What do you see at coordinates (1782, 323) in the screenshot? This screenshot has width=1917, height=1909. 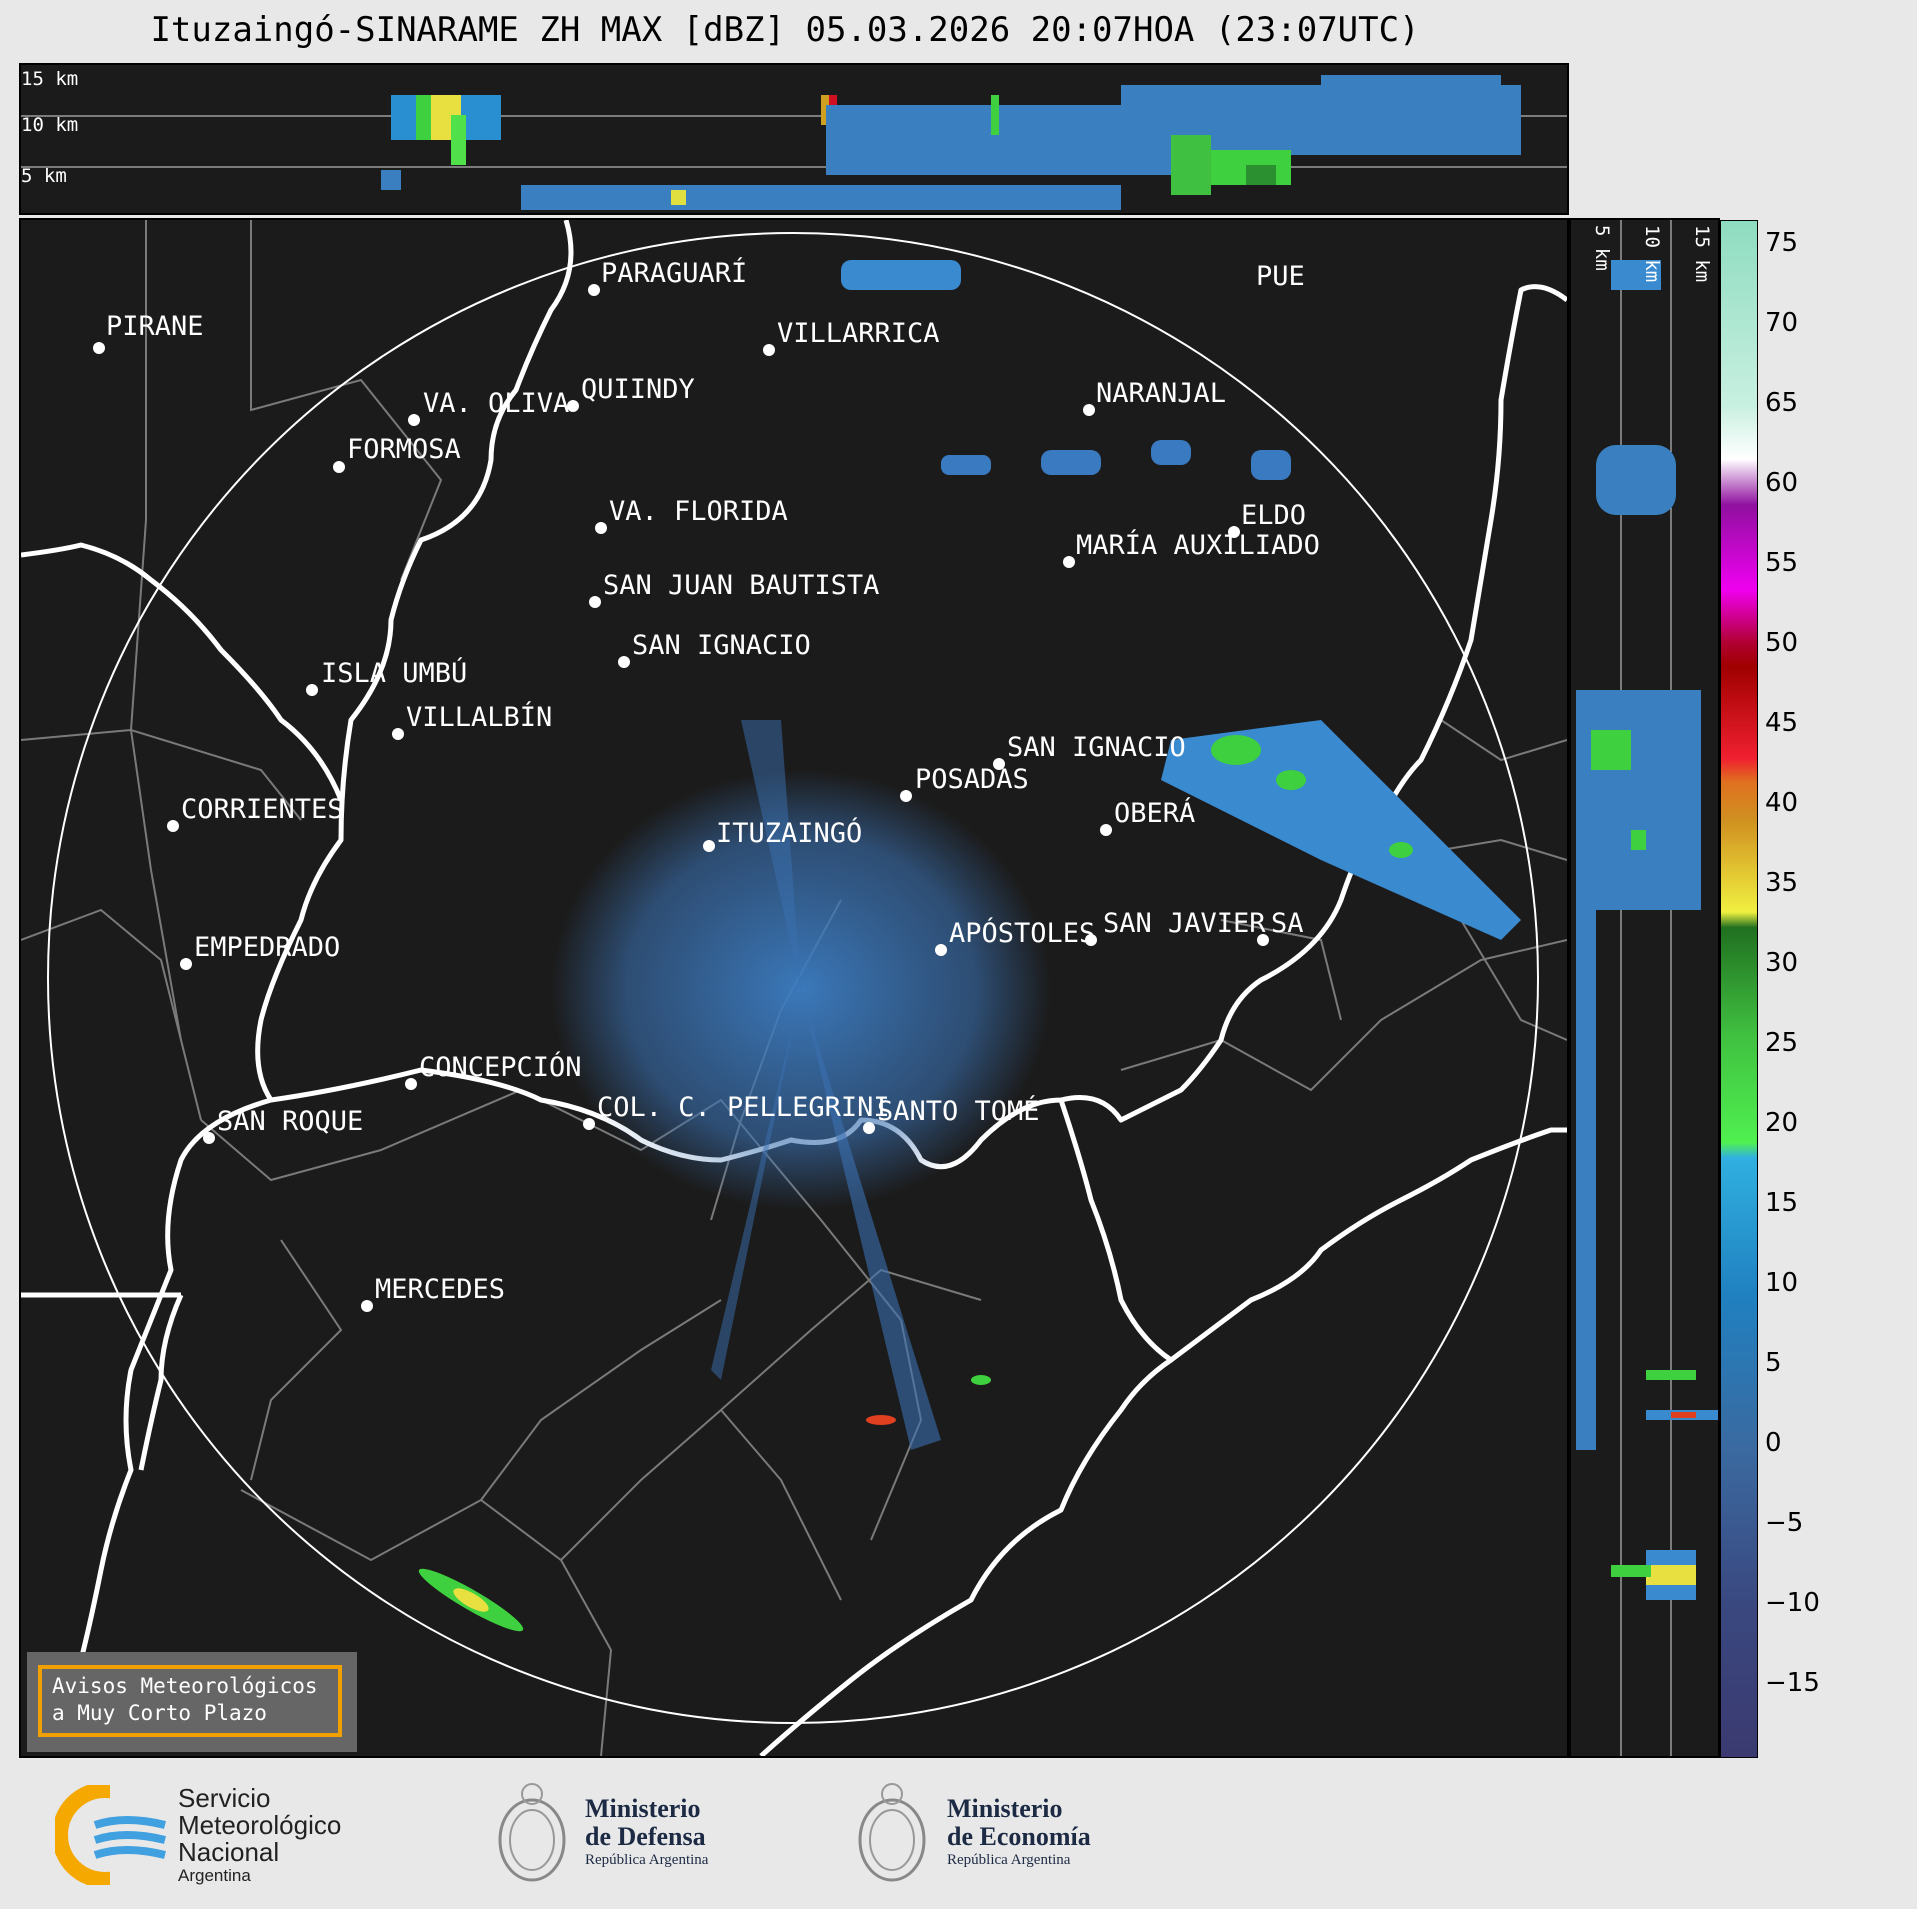 I see `colorbar-tick: 70` at bounding box center [1782, 323].